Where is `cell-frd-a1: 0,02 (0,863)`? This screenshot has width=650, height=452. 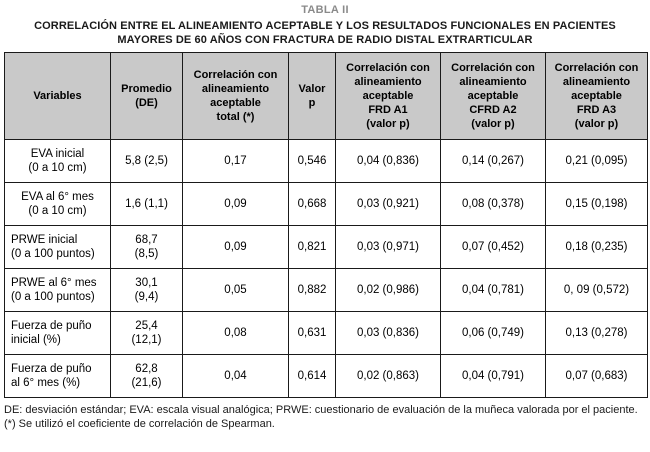
cell-frd-a1: 0,02 (0,863) is located at coordinates (388, 376).